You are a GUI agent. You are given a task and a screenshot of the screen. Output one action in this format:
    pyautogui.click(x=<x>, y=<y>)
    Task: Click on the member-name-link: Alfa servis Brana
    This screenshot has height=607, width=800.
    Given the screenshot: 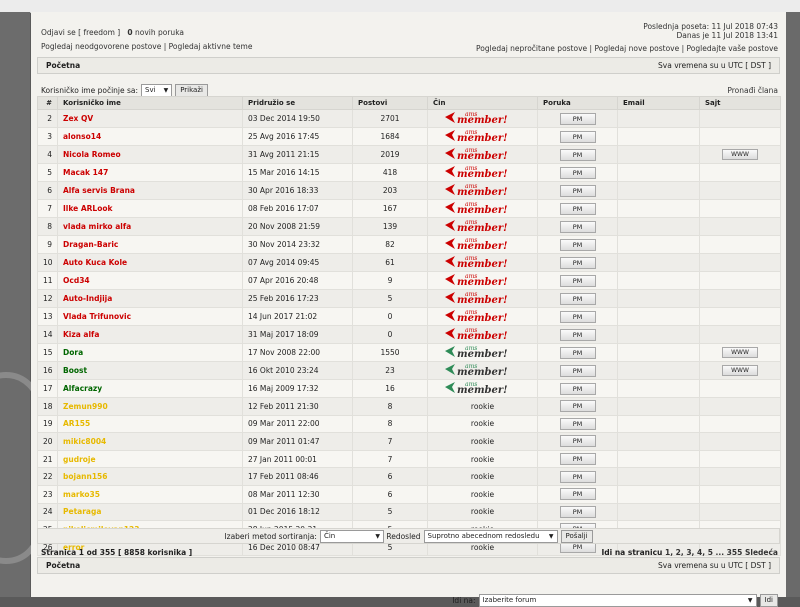 What is the action you would take?
    pyautogui.click(x=99, y=190)
    